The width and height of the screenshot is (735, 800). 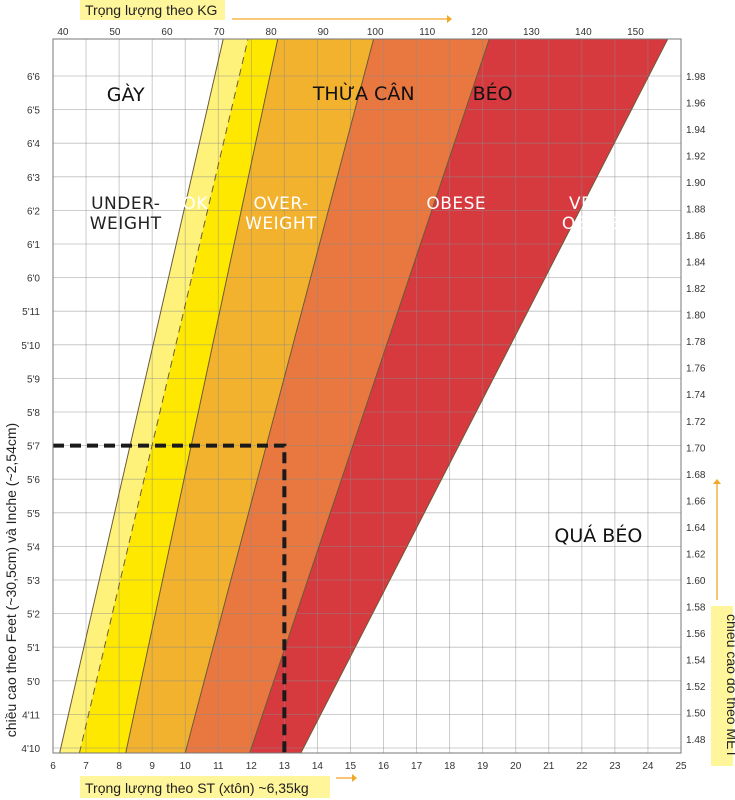 I want to click on zone-label-4: WEIGHT, so click(x=281, y=224).